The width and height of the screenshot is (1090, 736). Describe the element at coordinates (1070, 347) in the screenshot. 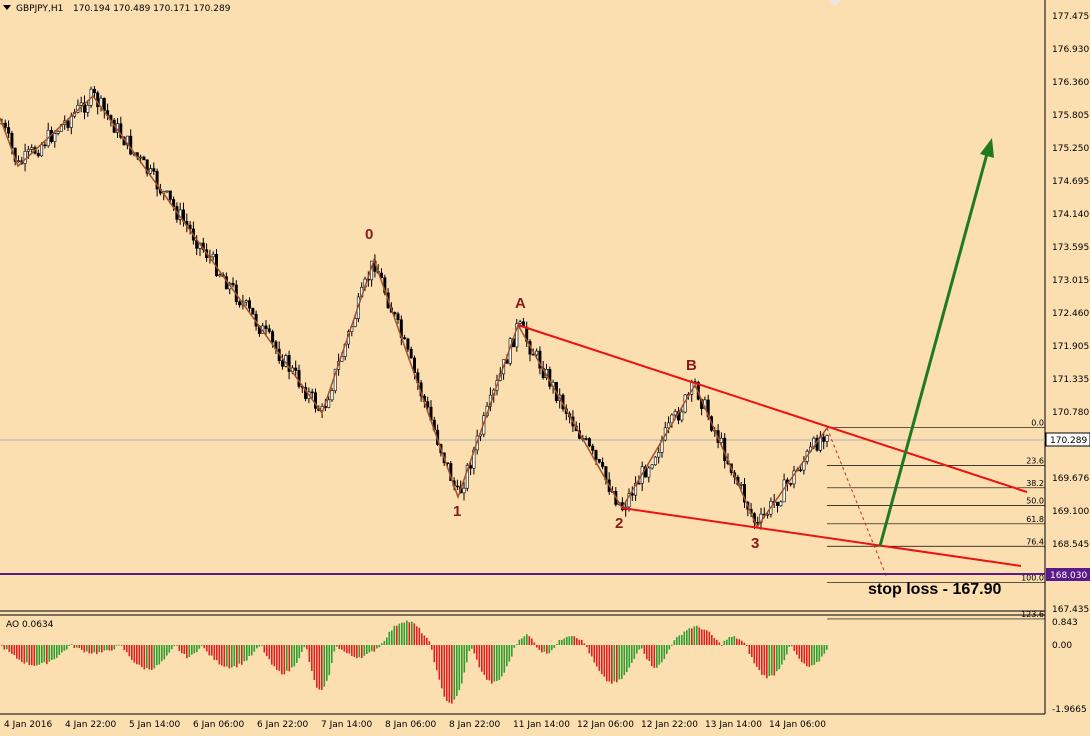

I see `price-tick: 171.905` at that location.